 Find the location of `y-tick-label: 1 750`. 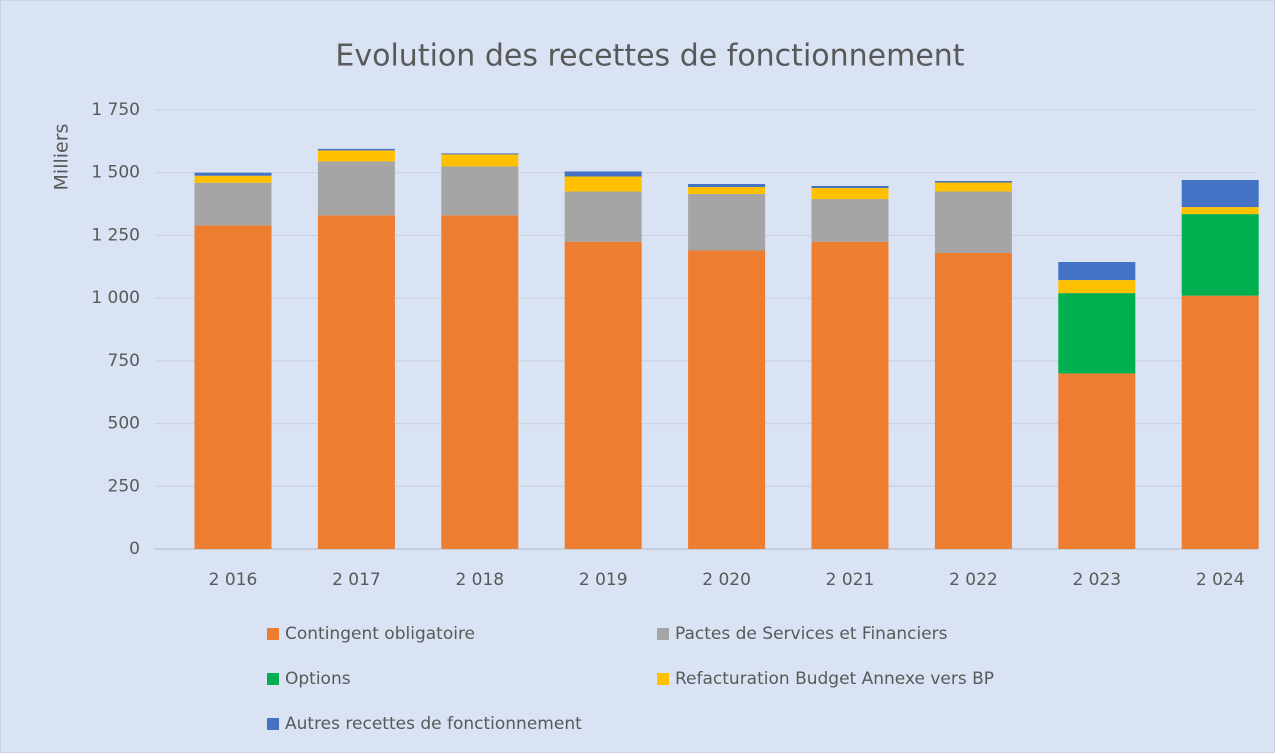

y-tick-label: 1 750 is located at coordinates (115, 110).